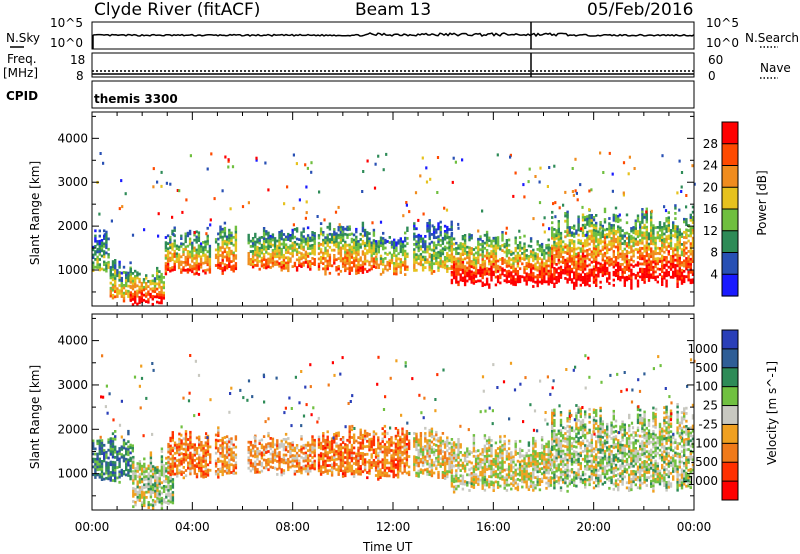 The width and height of the screenshot is (800, 554). I want to click on sparse-cell, so click(248, 203).